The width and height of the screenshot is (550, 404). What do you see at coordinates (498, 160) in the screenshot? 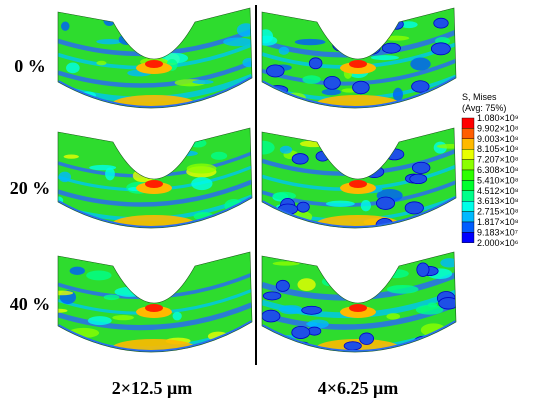
I see `legend-label: 7.207×10⁸` at bounding box center [498, 160].